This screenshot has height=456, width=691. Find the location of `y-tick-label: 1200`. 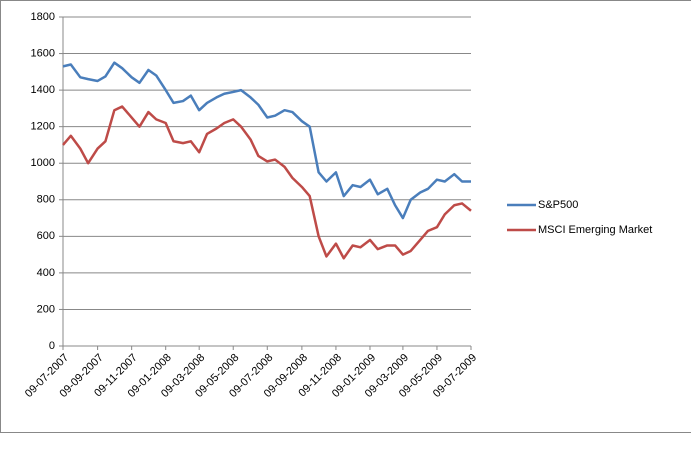

y-tick-label: 1200 is located at coordinates (43, 127).